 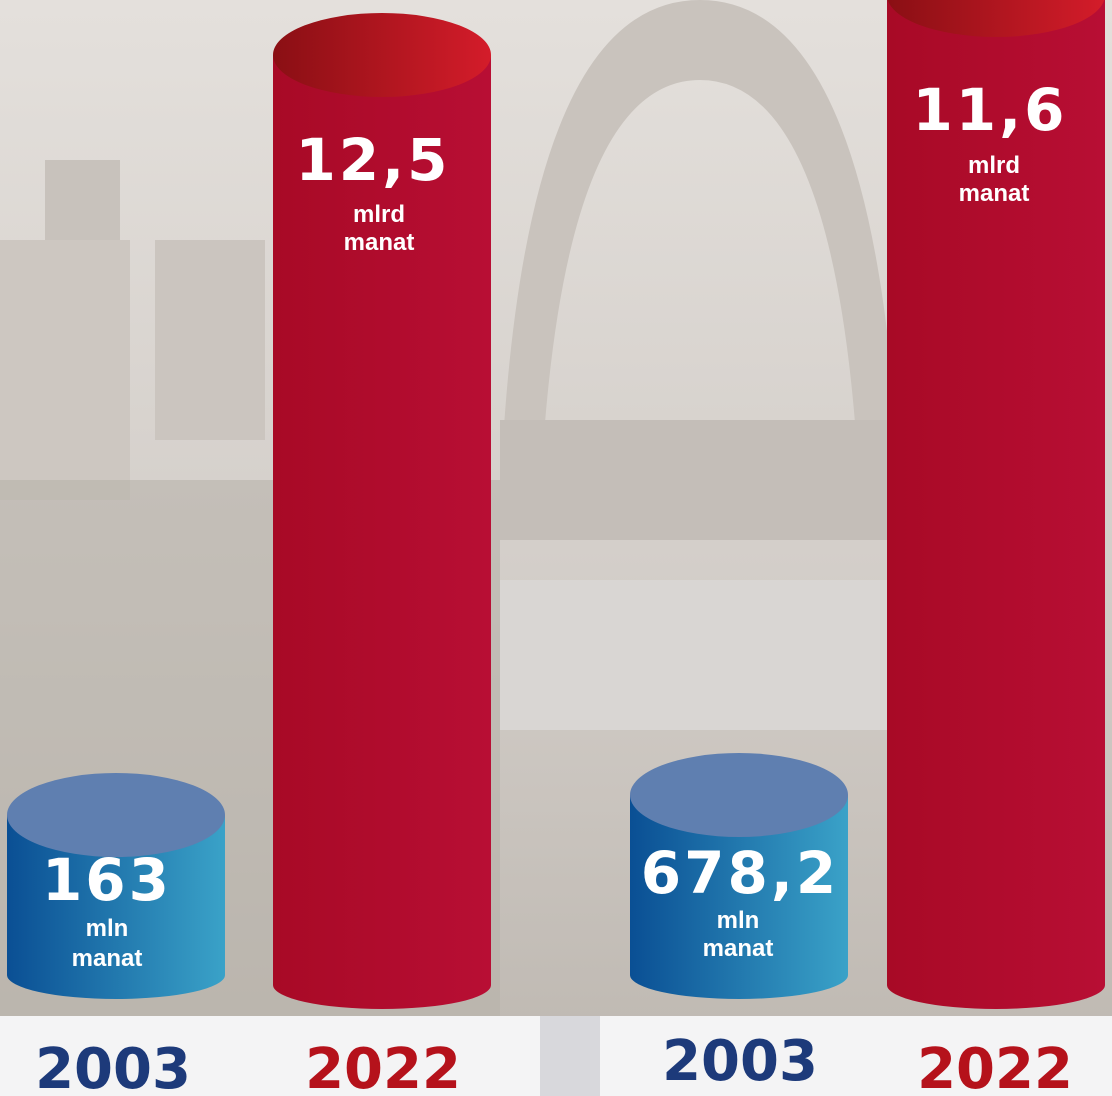 What do you see at coordinates (372, 160) in the screenshot?
I see `value: 12,5` at bounding box center [372, 160].